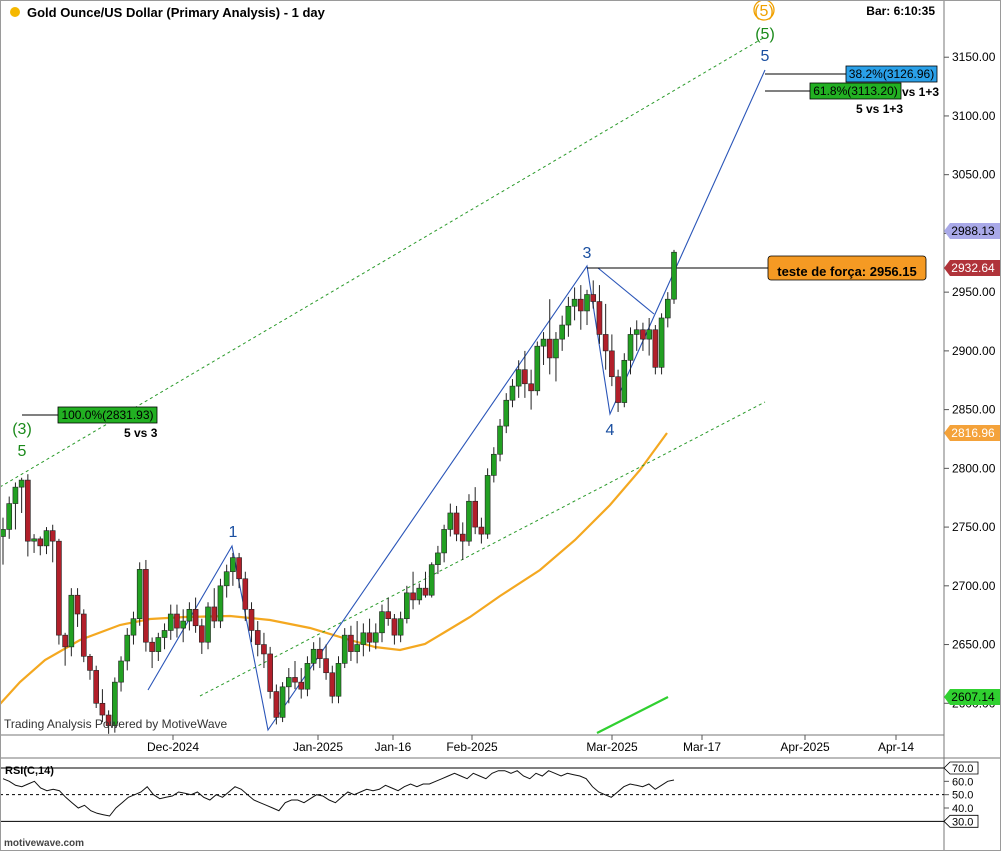  I want to click on fib-100-label-text: 100.0%(2831.93), so click(107, 415).